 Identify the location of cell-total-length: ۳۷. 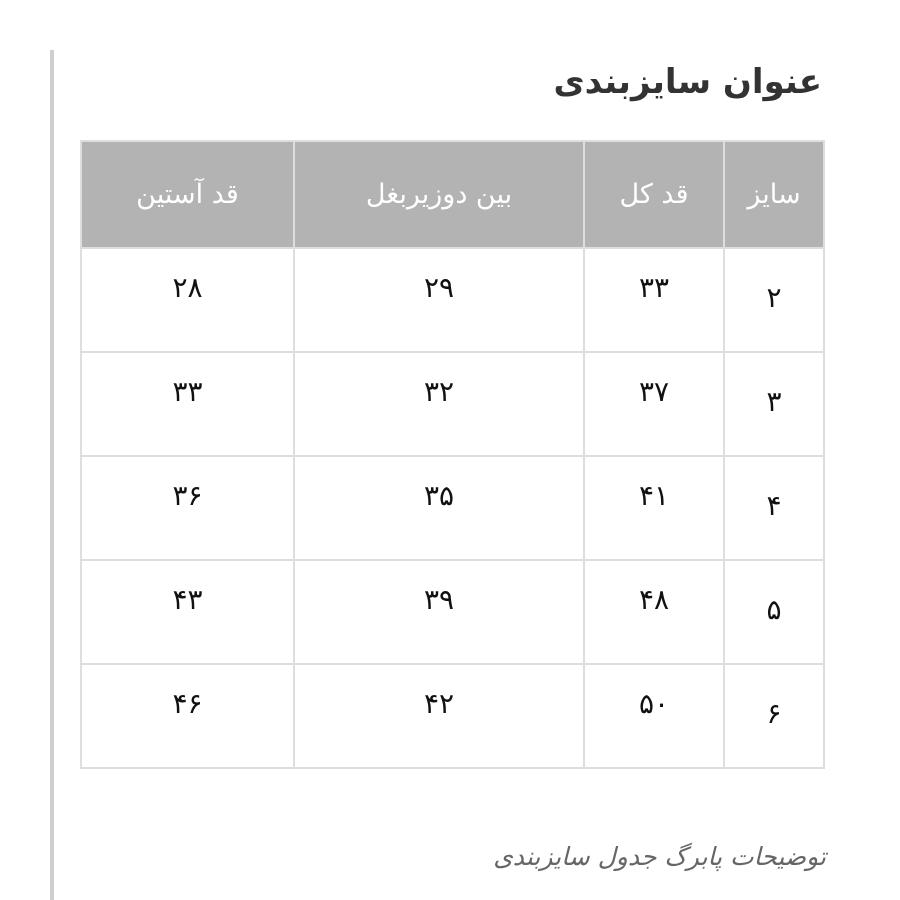
(654, 404).